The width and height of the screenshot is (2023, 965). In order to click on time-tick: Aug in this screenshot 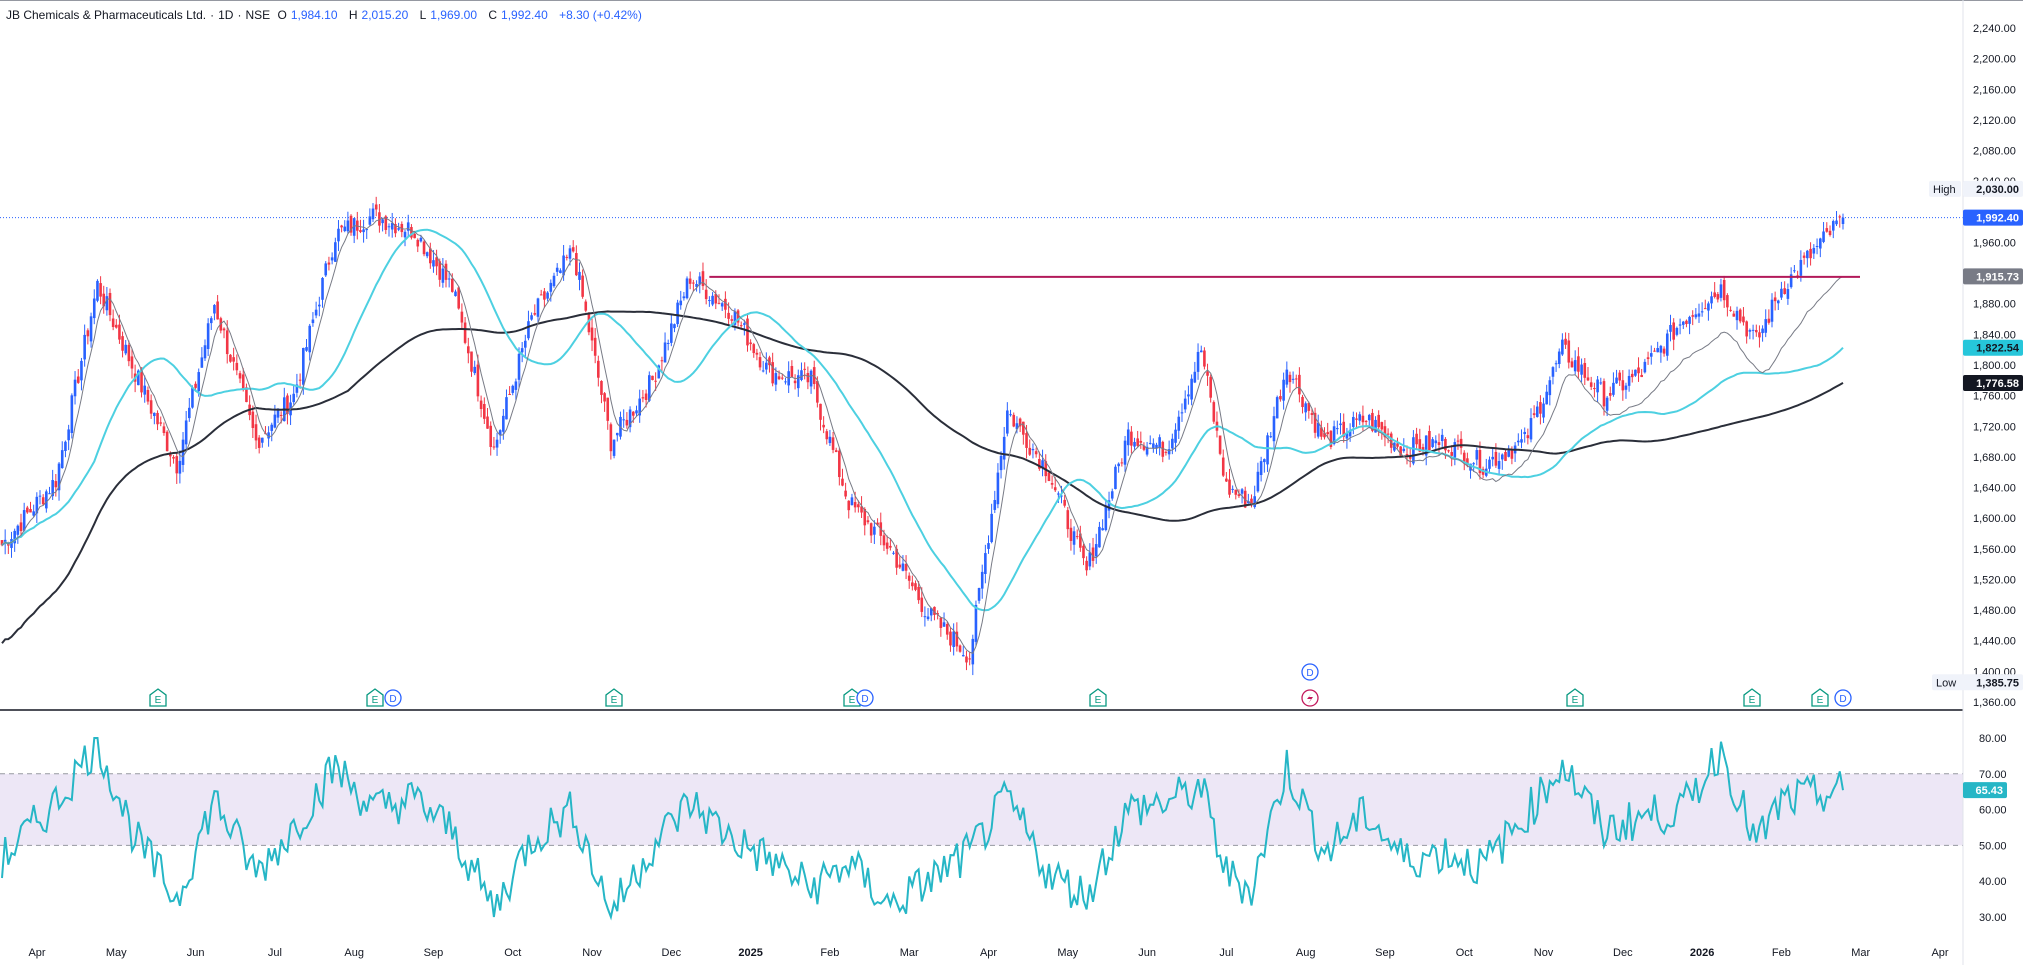, I will do `click(354, 953)`.